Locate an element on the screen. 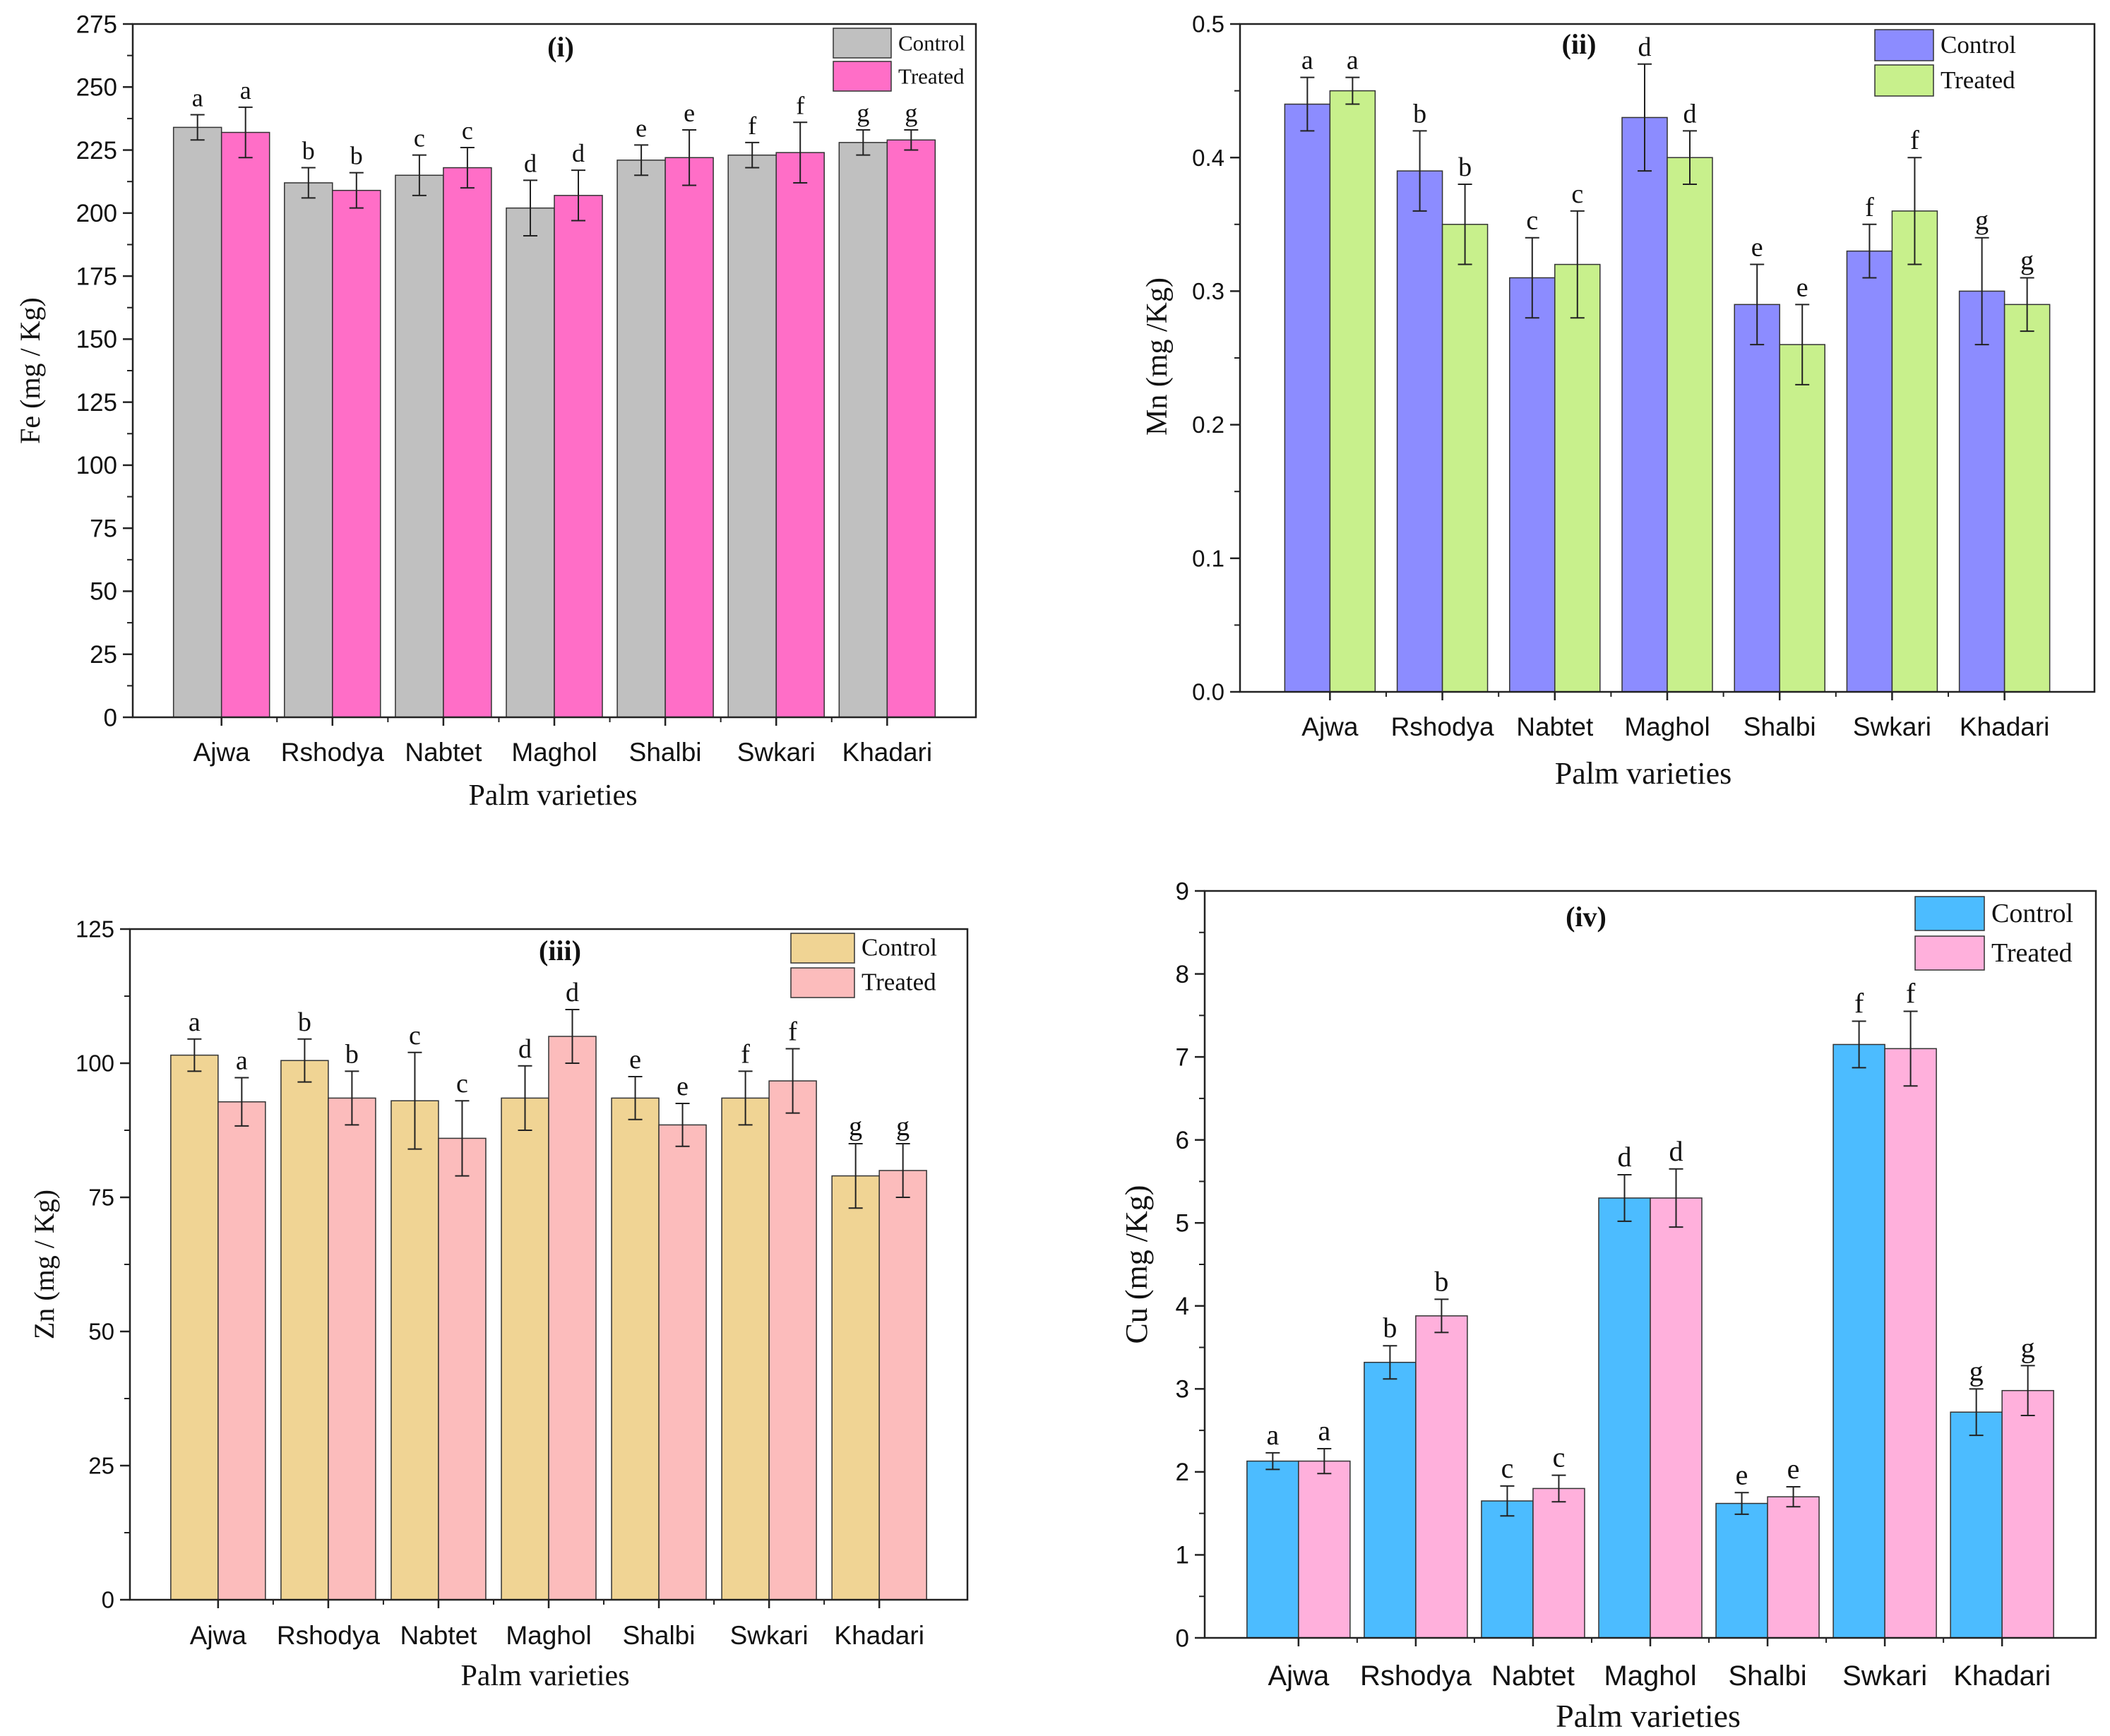 This screenshot has height=1736, width=2110. y-tick-label: 0.2 is located at coordinates (1208, 425).